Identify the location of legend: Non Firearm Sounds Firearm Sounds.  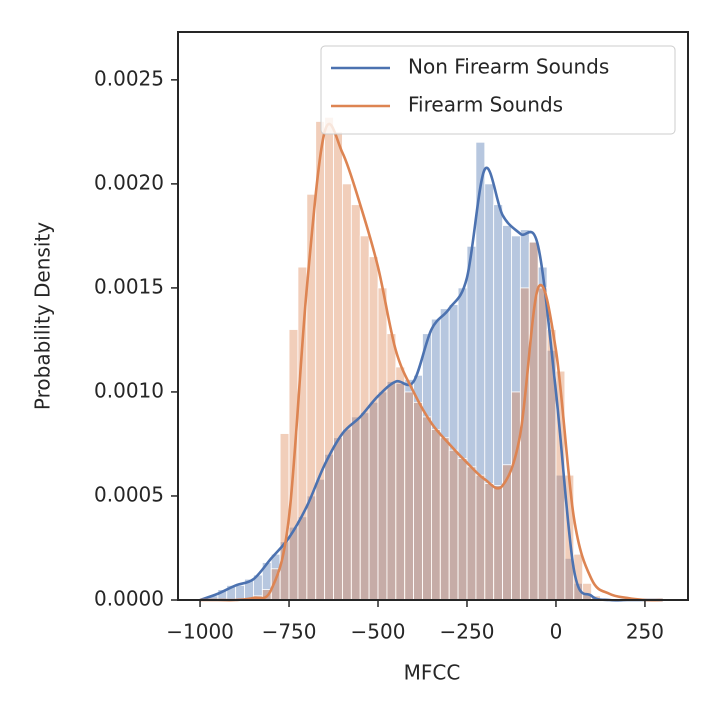
(498, 90).